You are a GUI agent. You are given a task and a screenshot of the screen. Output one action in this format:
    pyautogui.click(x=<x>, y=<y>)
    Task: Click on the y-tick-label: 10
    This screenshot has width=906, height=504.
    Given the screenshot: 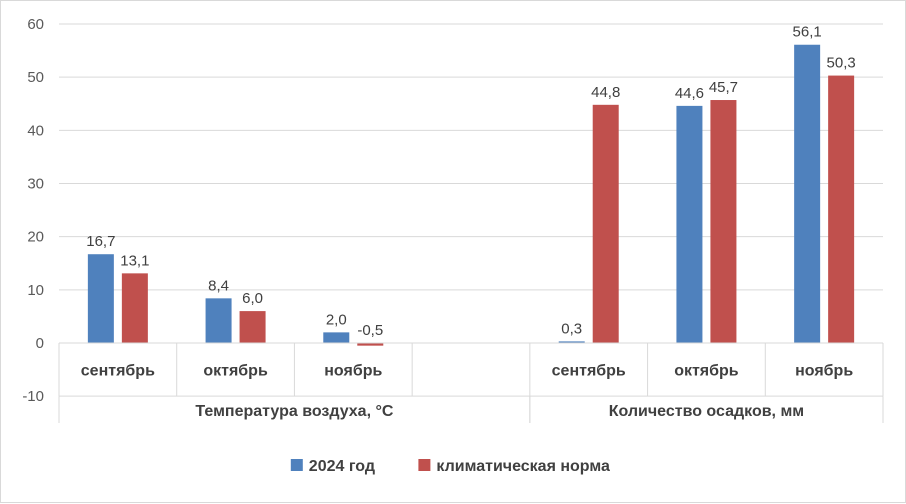 What is the action you would take?
    pyautogui.click(x=35, y=290)
    